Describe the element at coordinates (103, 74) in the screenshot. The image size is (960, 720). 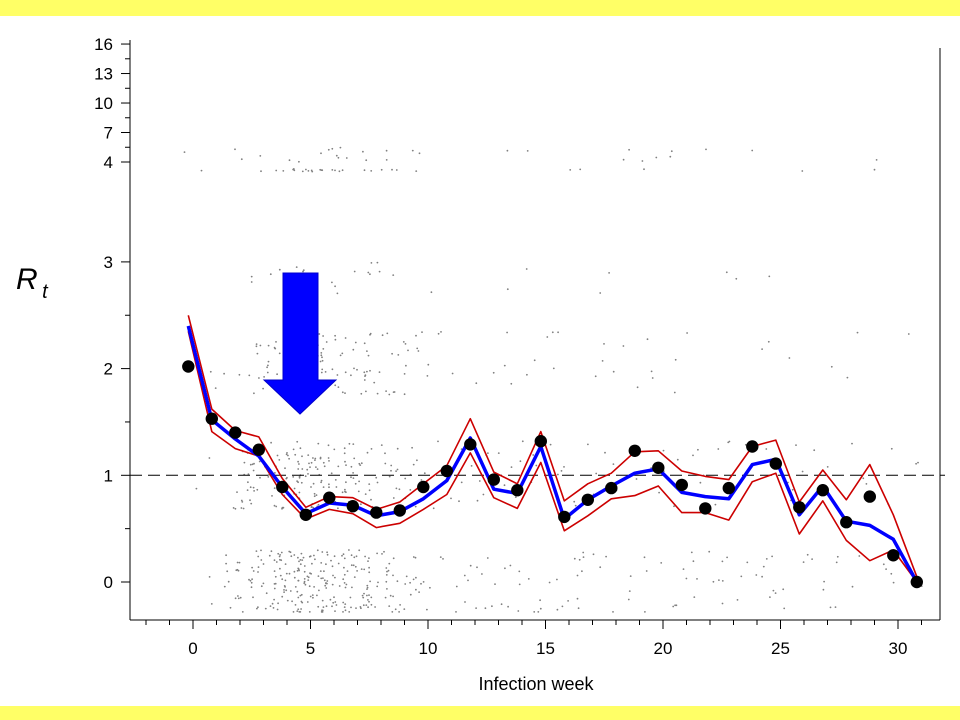
I see `y-tick-label: 13` at that location.